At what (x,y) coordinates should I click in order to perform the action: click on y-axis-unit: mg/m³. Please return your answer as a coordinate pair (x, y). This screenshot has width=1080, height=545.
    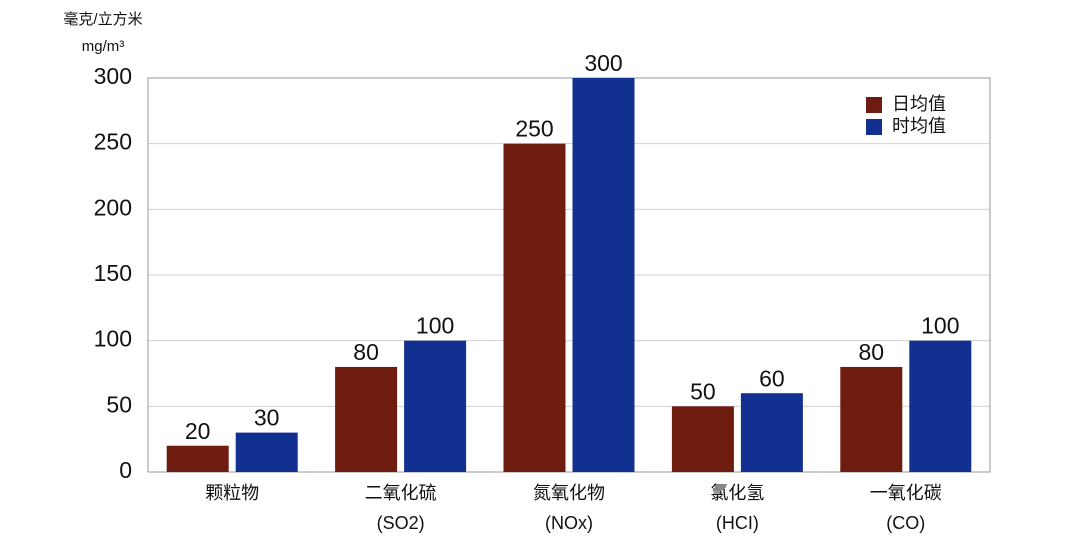
    Looking at the image, I should click on (103, 46).